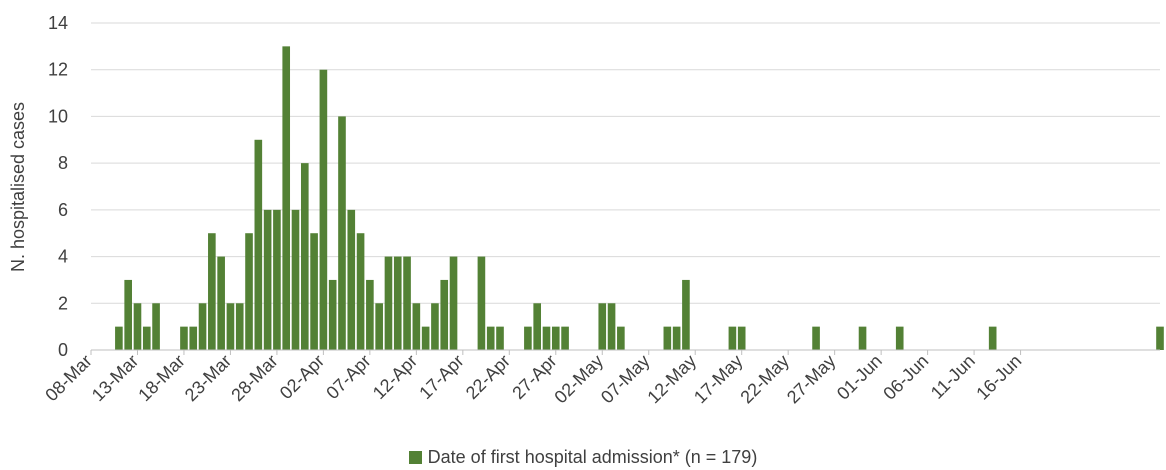 The width and height of the screenshot is (1166, 470). What do you see at coordinates (18, 187) in the screenshot?
I see `y-axis-title: N. hospitalised cases` at bounding box center [18, 187].